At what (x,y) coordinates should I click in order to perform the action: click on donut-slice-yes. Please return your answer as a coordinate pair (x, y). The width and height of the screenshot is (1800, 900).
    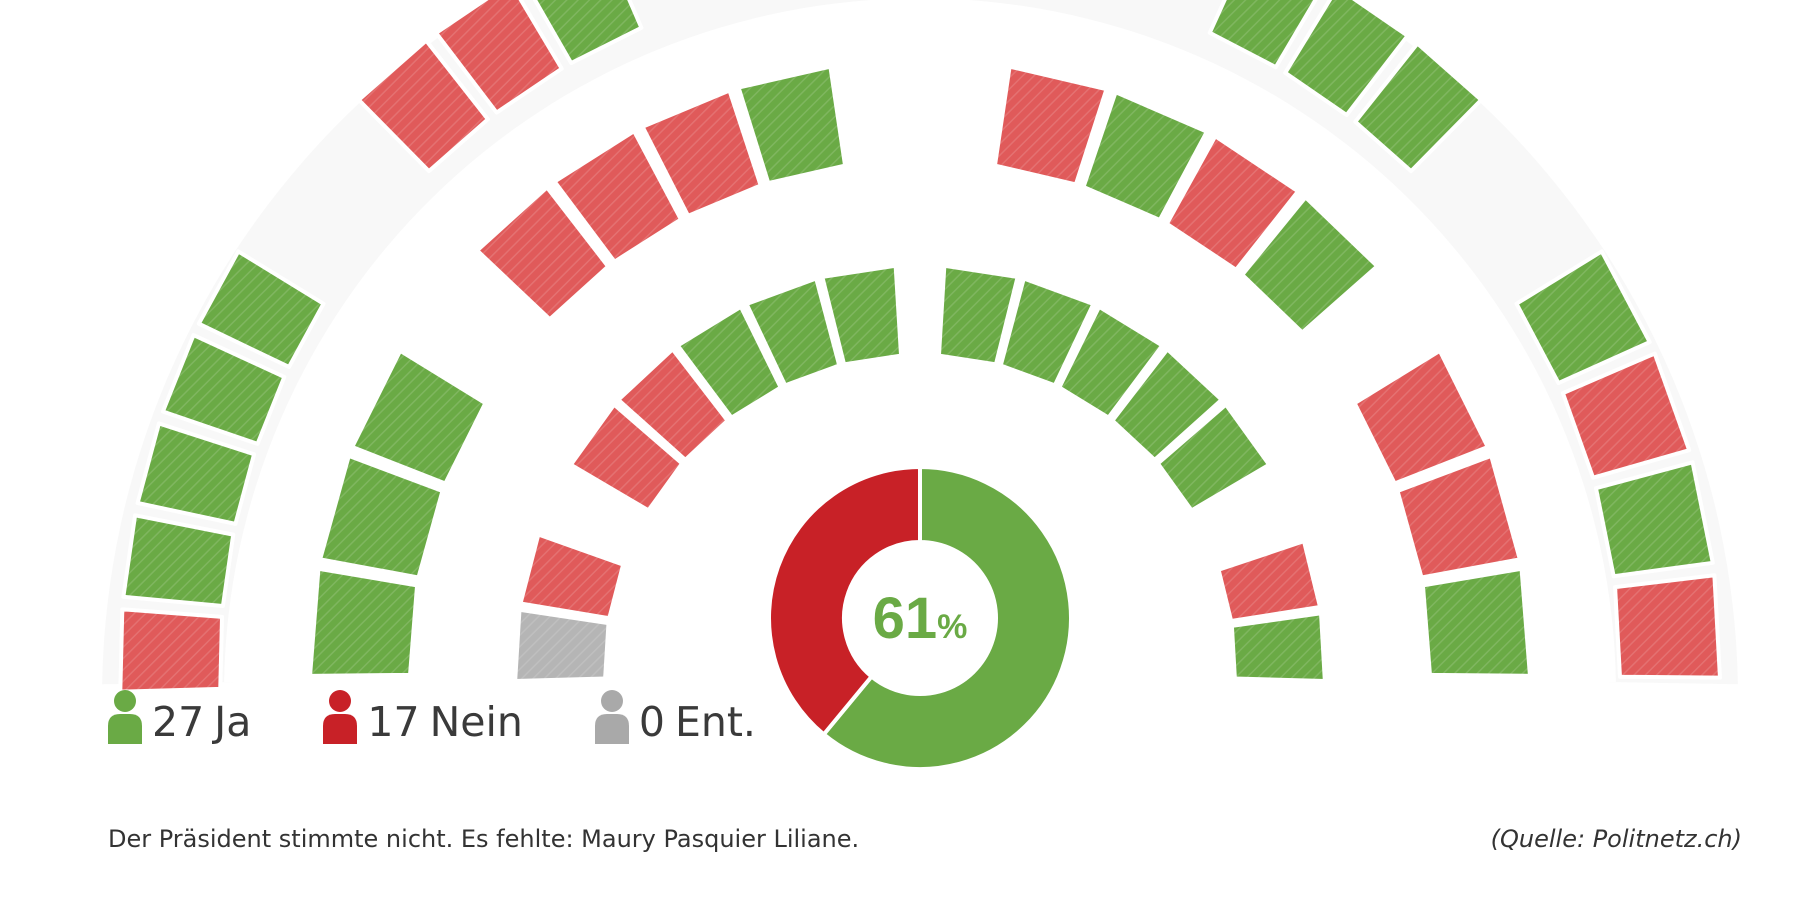
    Looking at the image, I should click on (946, 617).